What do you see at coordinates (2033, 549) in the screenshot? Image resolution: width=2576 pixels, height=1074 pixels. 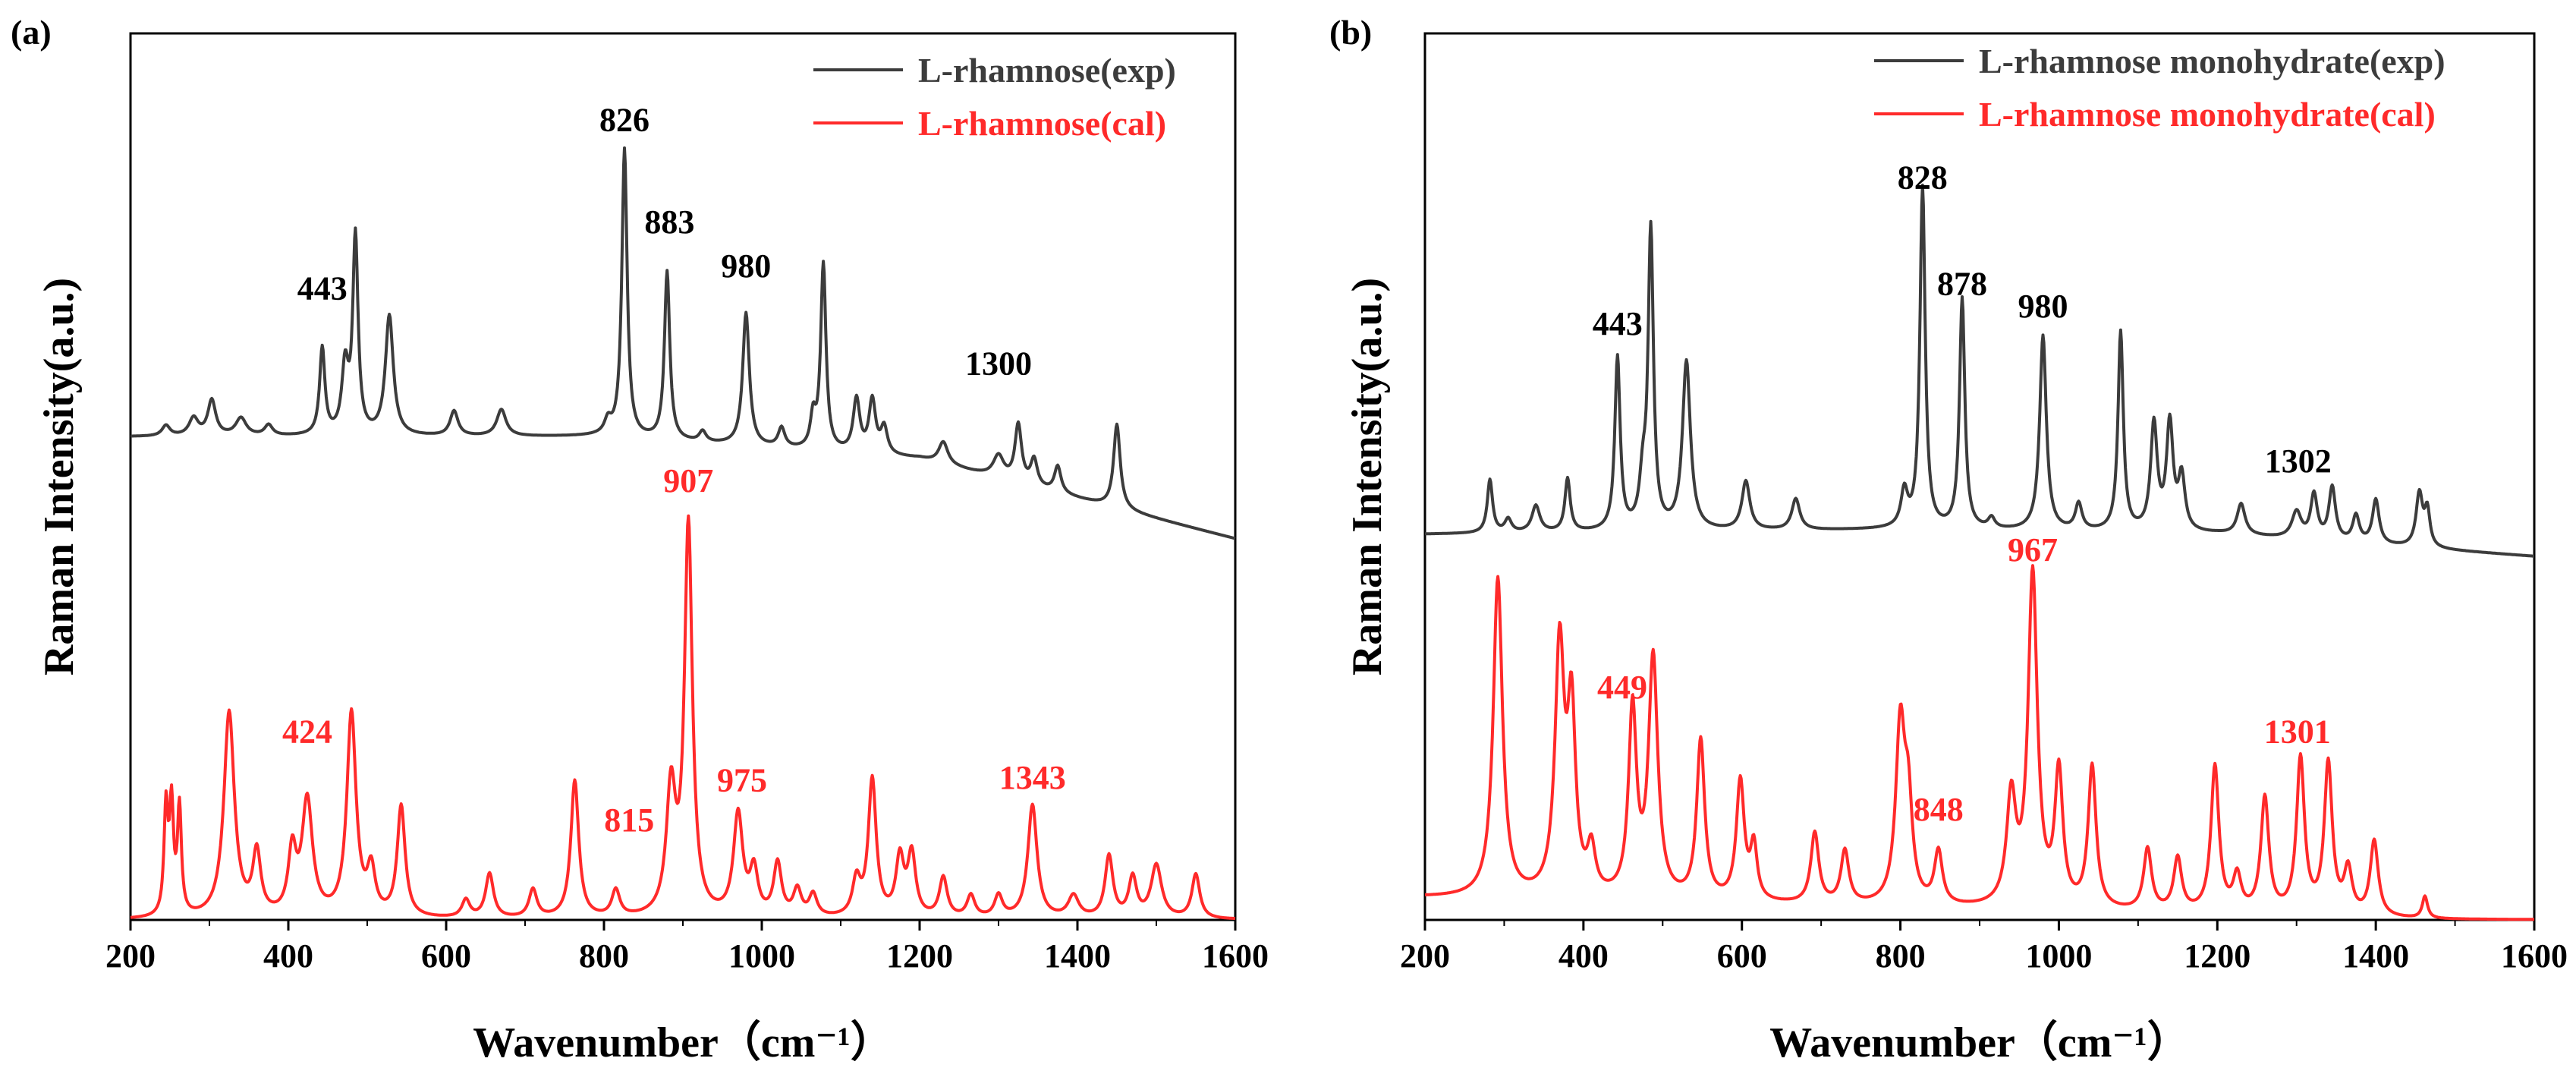 I see `peak-label: 967` at bounding box center [2033, 549].